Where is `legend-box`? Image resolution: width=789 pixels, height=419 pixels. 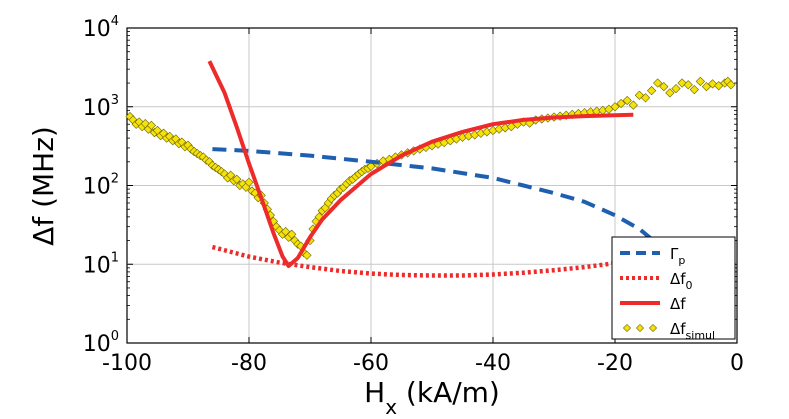 legend-box is located at coordinates (673, 288).